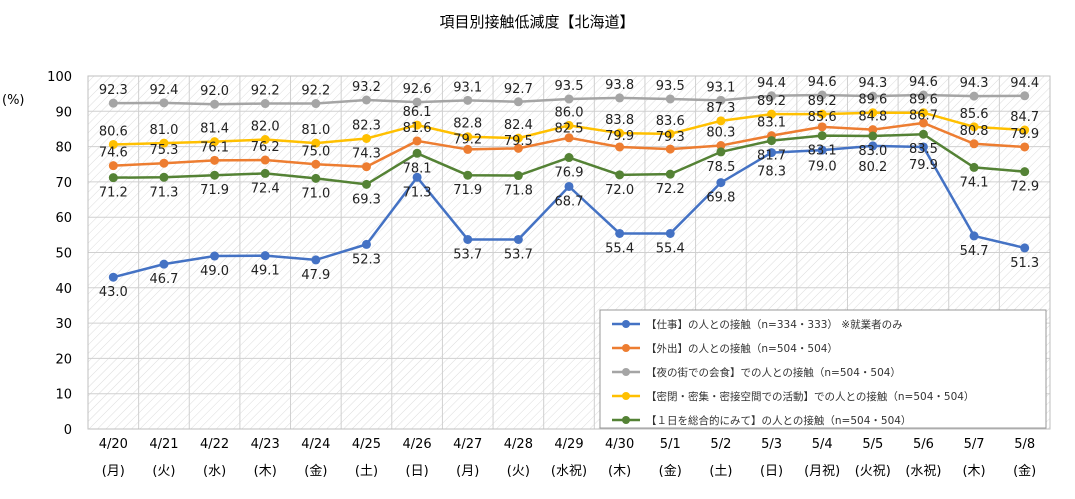  I want to click on data-label-0: 46.7, so click(163, 279).